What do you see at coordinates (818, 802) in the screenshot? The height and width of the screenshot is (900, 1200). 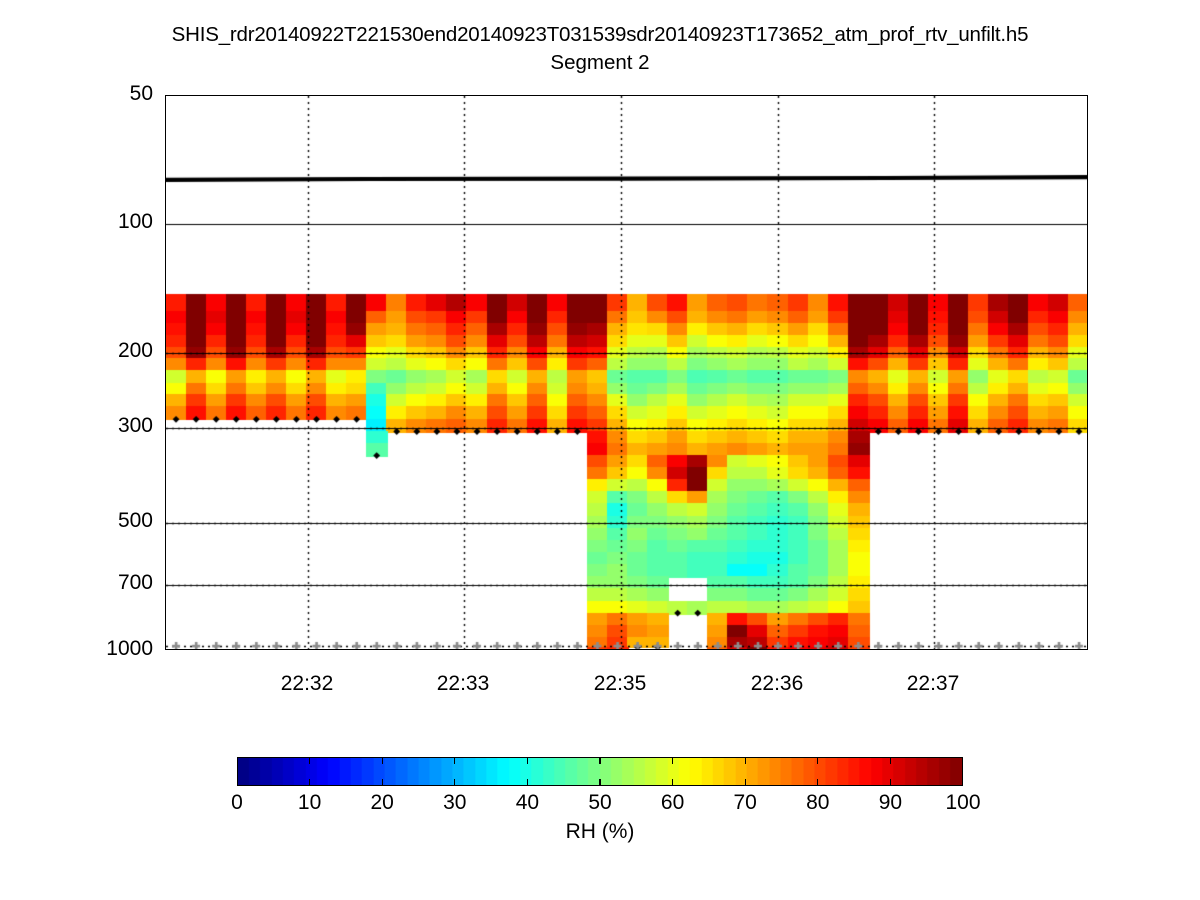 I see `colorbar-tick-label: 80` at bounding box center [818, 802].